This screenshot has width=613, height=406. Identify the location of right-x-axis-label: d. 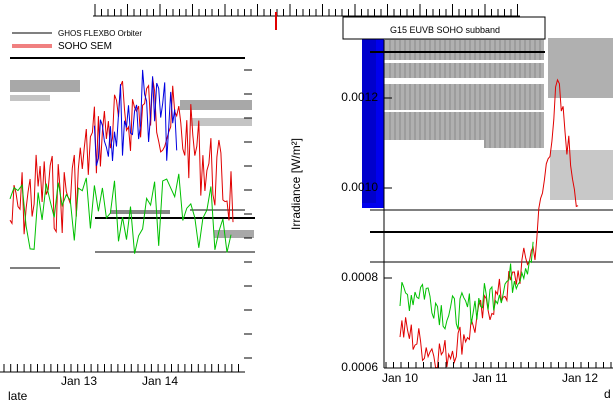
(607, 394).